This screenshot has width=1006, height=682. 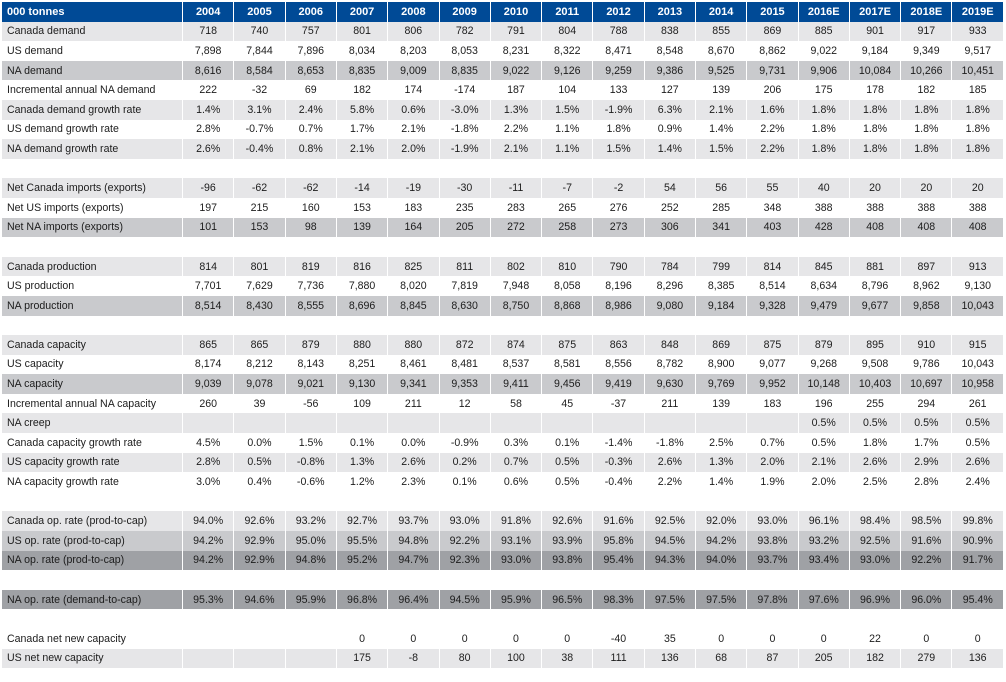 What do you see at coordinates (773, 12) in the screenshot?
I see `column-header-year: 2015` at bounding box center [773, 12].